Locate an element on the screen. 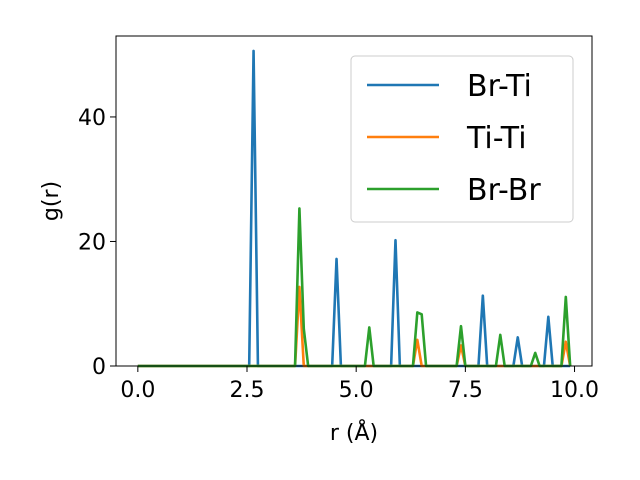 Image resolution: width=640 pixels, height=480 pixels. x-axis-label: r (Å) is located at coordinates (354, 432).